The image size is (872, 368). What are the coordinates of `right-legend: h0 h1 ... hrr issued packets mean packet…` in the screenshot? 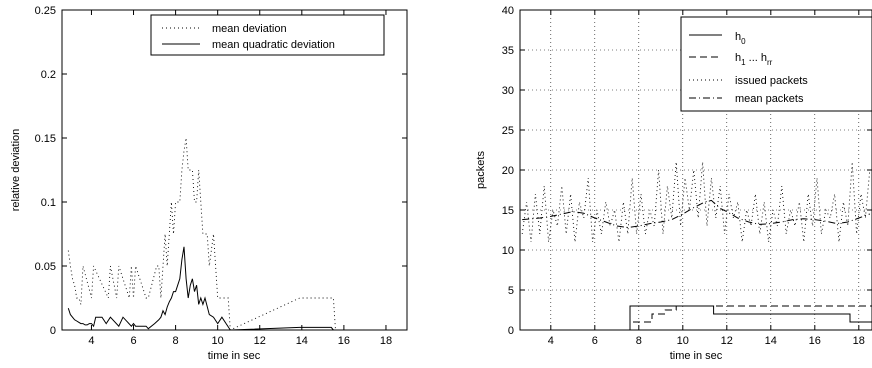 It's located at (776, 64).